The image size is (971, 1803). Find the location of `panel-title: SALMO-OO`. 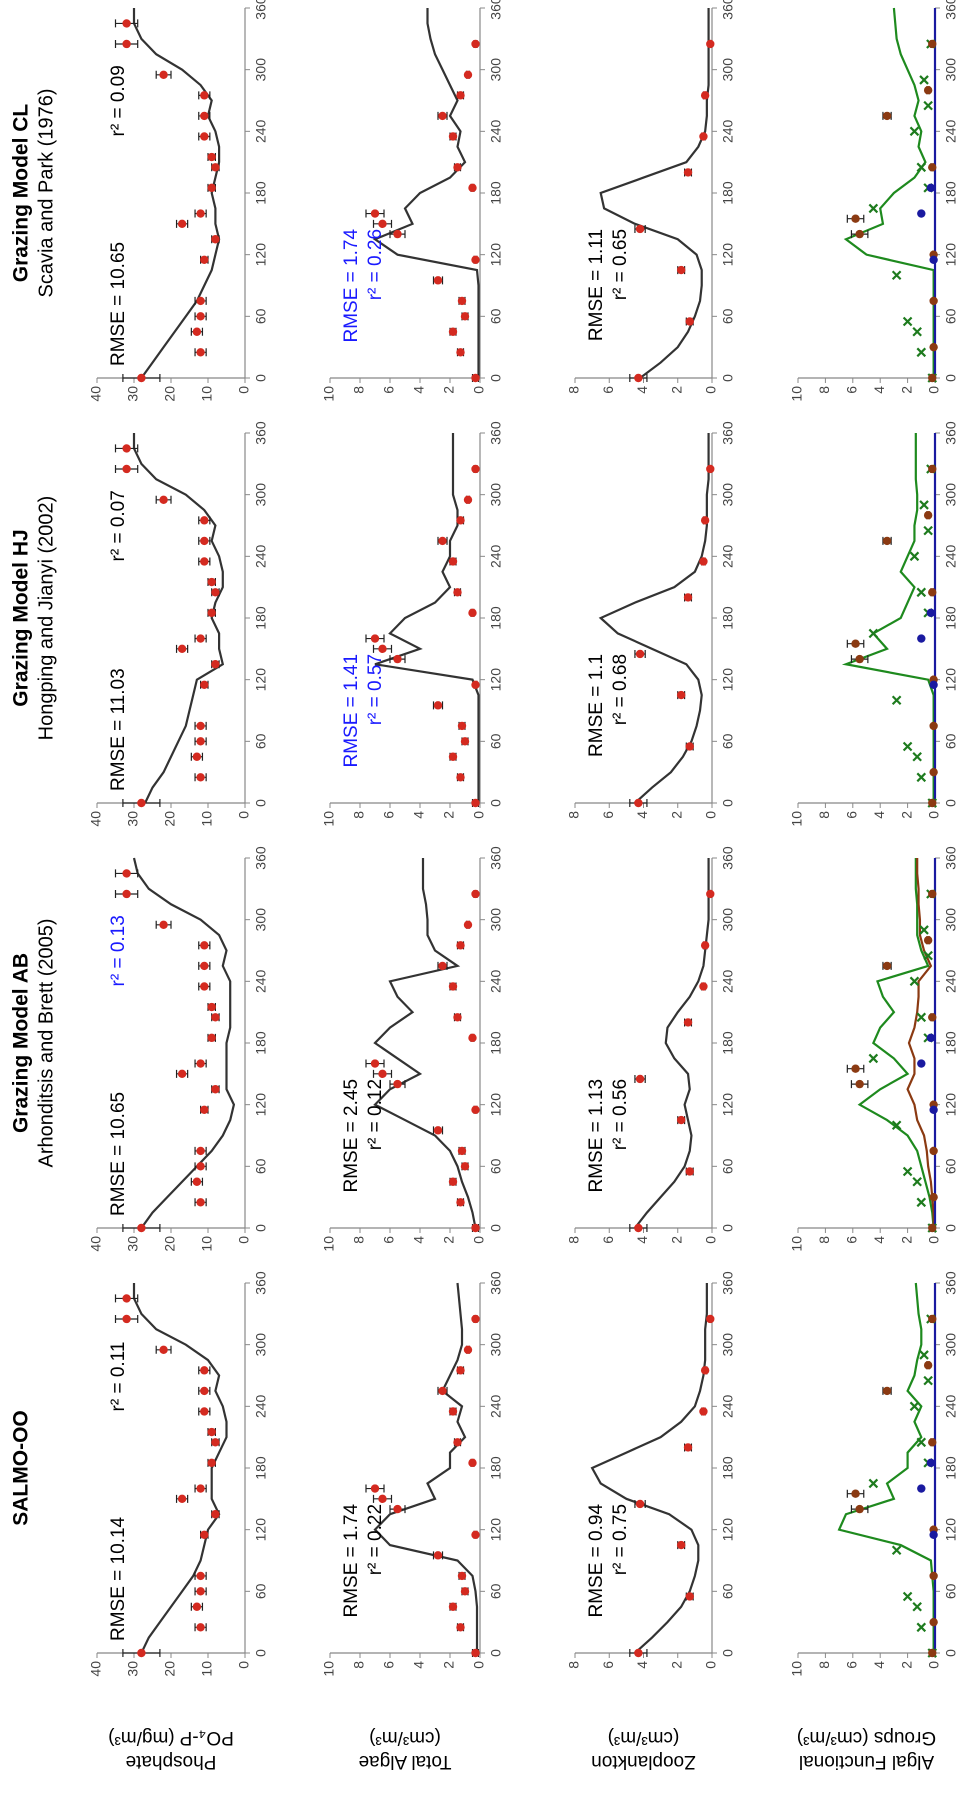

panel-title: SALMO-OO is located at coordinates (21, 1468).